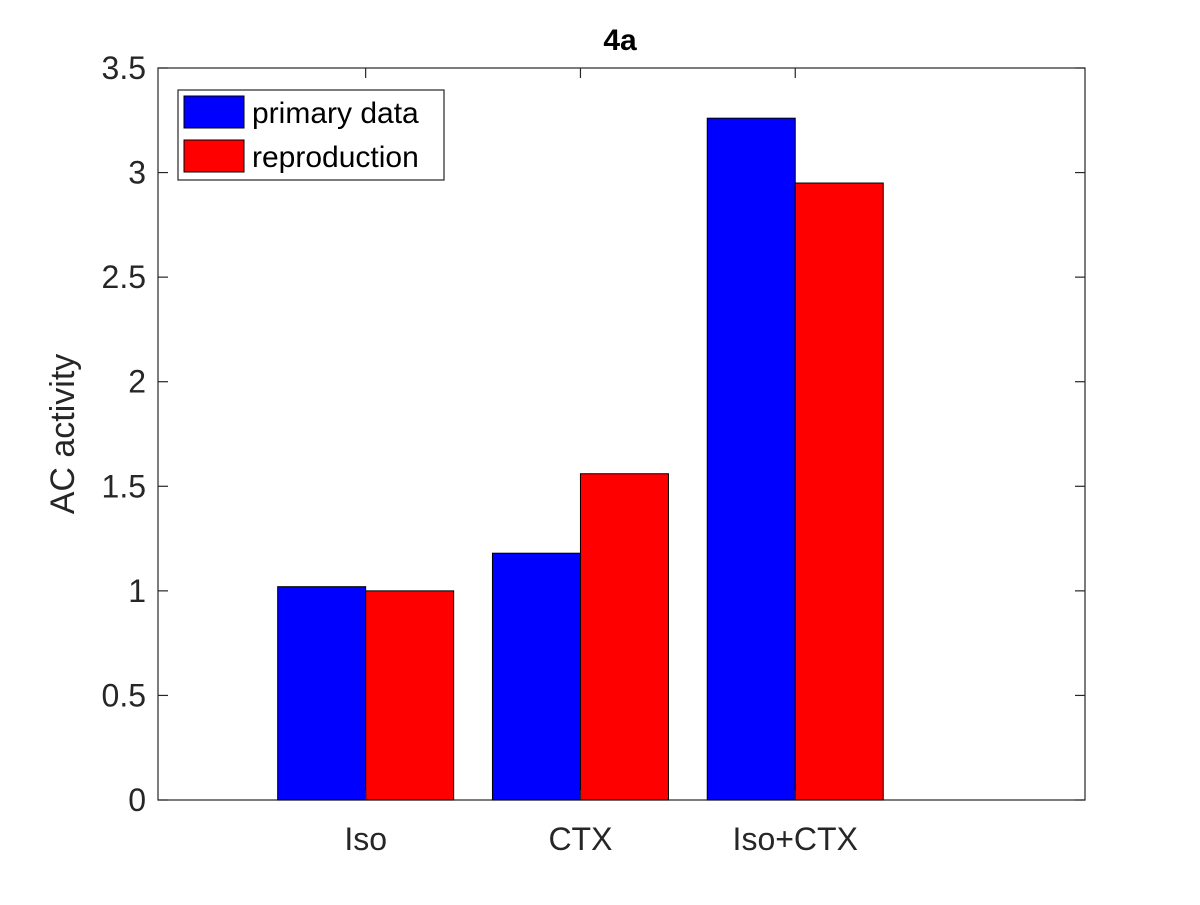 The height and width of the screenshot is (905, 1200). Describe the element at coordinates (124, 486) in the screenshot. I see `y-tick-label: 1.5` at that location.